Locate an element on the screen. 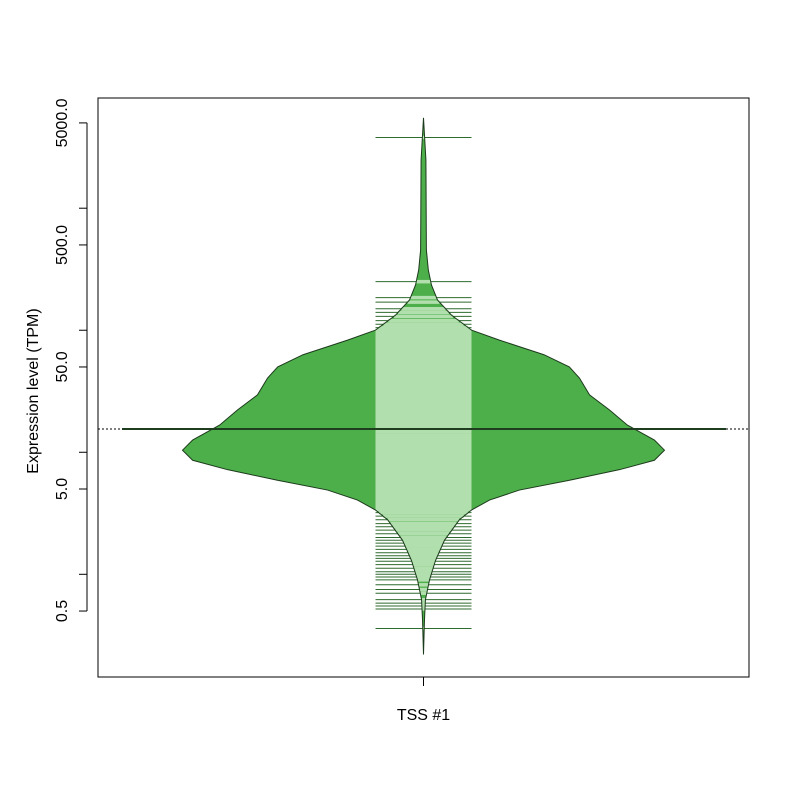 The height and width of the screenshot is (805, 800). y-axis-label: Expression level (TPM) is located at coordinates (33, 390).